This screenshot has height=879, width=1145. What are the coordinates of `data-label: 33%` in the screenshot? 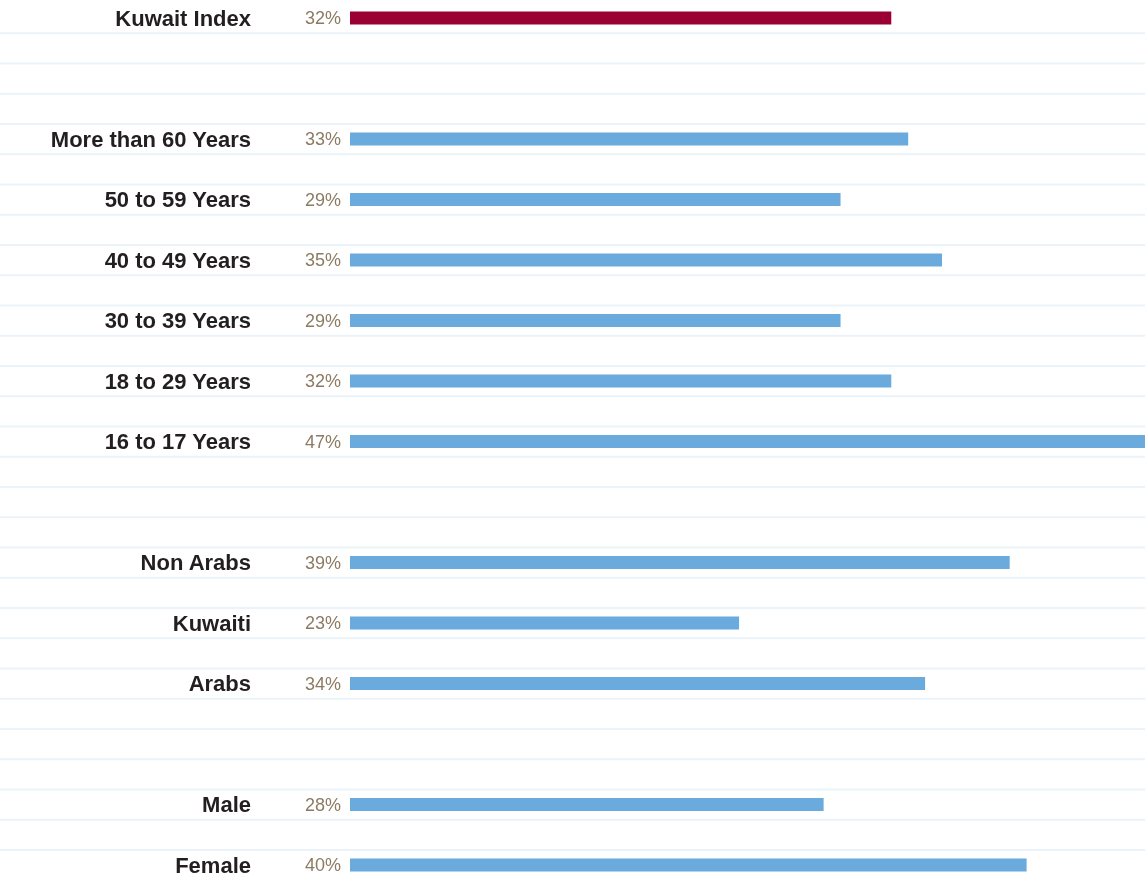 It's located at (322, 139).